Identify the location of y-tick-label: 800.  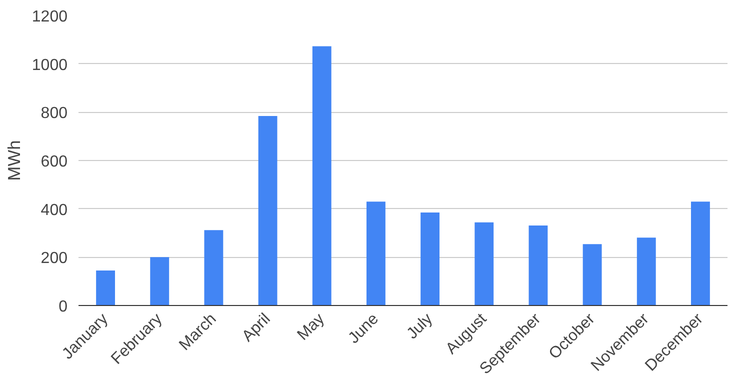
(54, 113).